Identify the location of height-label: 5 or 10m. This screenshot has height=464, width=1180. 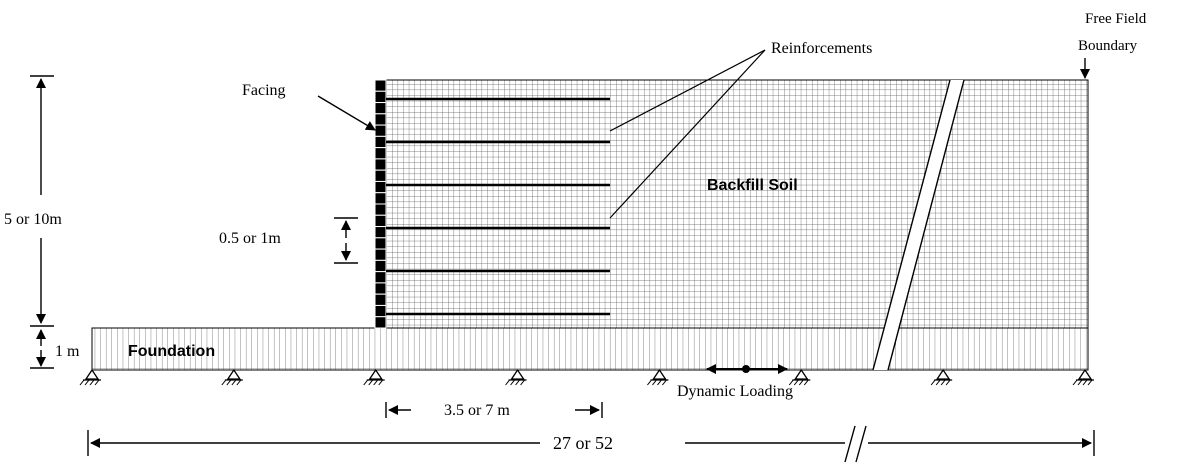
(33, 219).